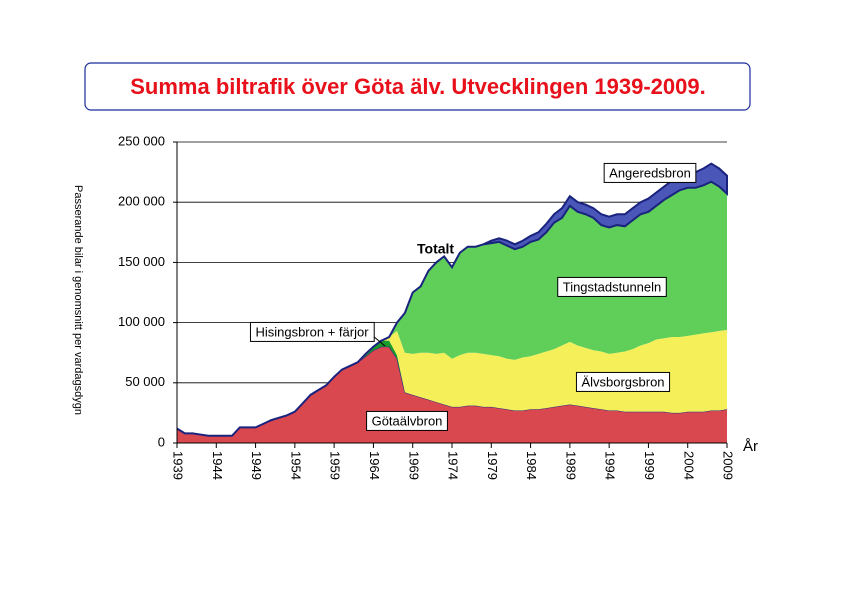 This screenshot has width=842, height=595. I want to click on x-axis-label: År, so click(750, 446).